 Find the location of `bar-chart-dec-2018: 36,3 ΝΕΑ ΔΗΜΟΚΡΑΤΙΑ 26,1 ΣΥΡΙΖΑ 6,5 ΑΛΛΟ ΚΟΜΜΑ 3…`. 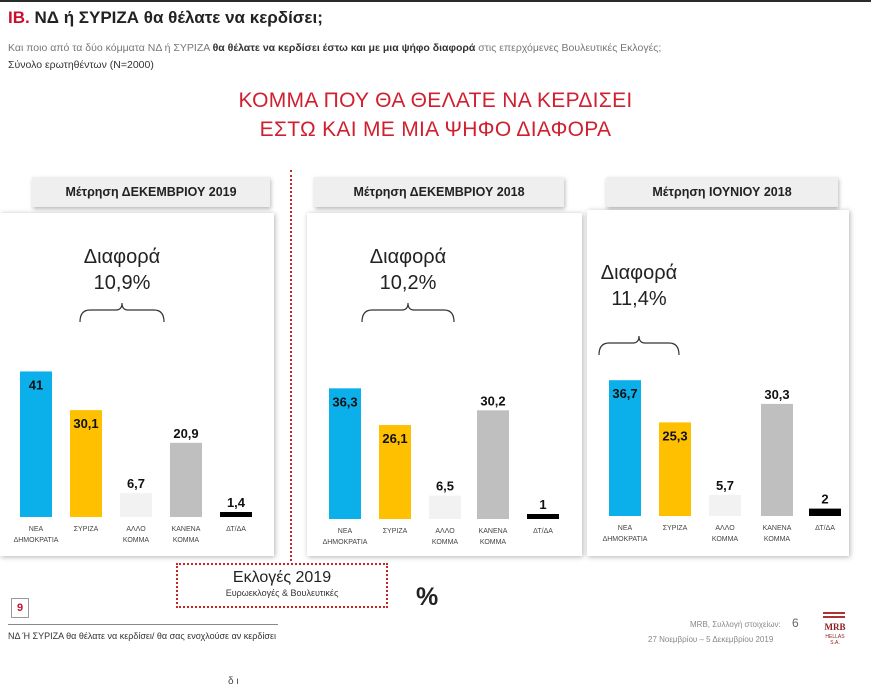

bar-chart-dec-2018: 36,3 ΝΕΑ ΔΗΜΟΚΡΑΤΙΑ 26,1 ΣΥΡΙΖΑ 6,5 ΑΛΛΟ ΚΟΜΜΑ 3… is located at coordinates (441, 424).